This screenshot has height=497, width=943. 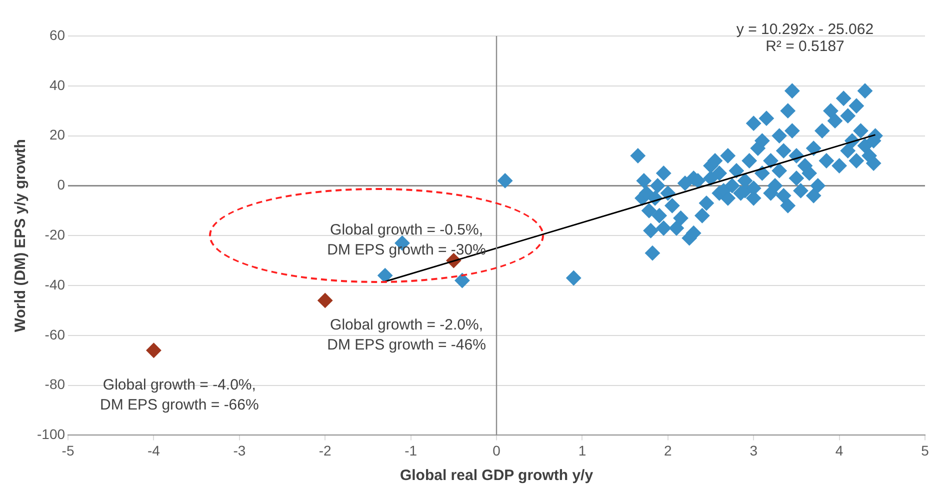 I want to click on y-tick-label: 0, so click(x=61, y=184).